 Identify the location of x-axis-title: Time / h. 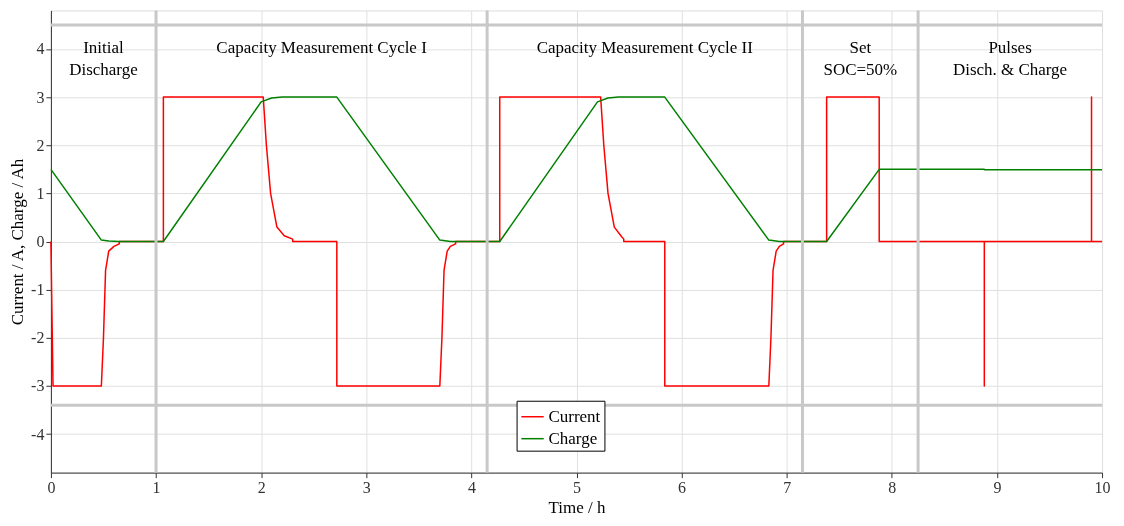
(577, 508).